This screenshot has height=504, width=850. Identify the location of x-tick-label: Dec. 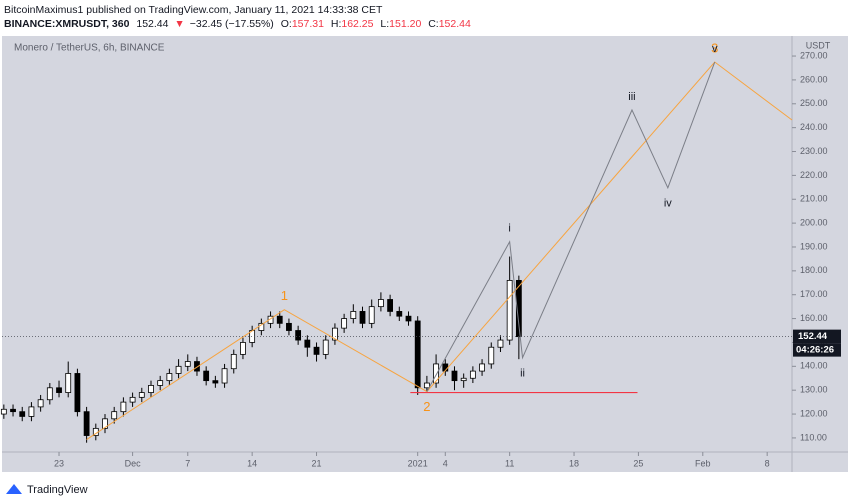
(133, 463).